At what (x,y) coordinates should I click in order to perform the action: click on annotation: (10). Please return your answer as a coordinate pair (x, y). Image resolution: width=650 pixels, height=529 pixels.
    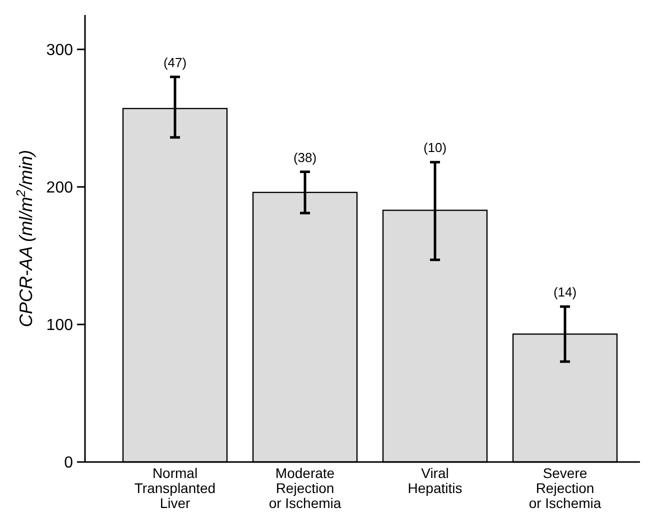
    Looking at the image, I should click on (435, 148).